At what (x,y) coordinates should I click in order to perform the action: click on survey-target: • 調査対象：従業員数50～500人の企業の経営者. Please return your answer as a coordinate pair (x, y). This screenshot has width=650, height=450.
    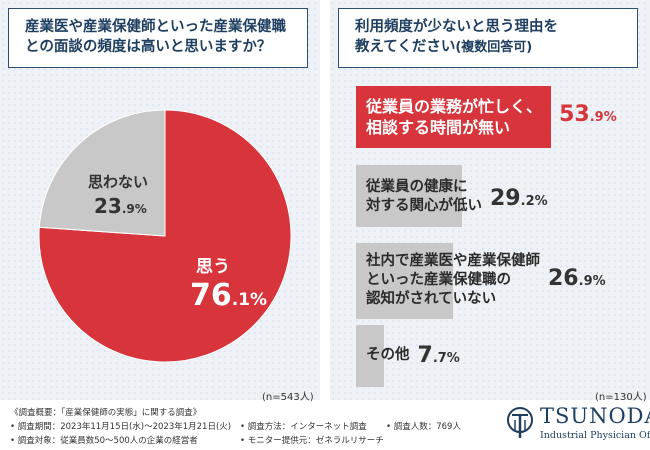
    Looking at the image, I should click on (104, 441).